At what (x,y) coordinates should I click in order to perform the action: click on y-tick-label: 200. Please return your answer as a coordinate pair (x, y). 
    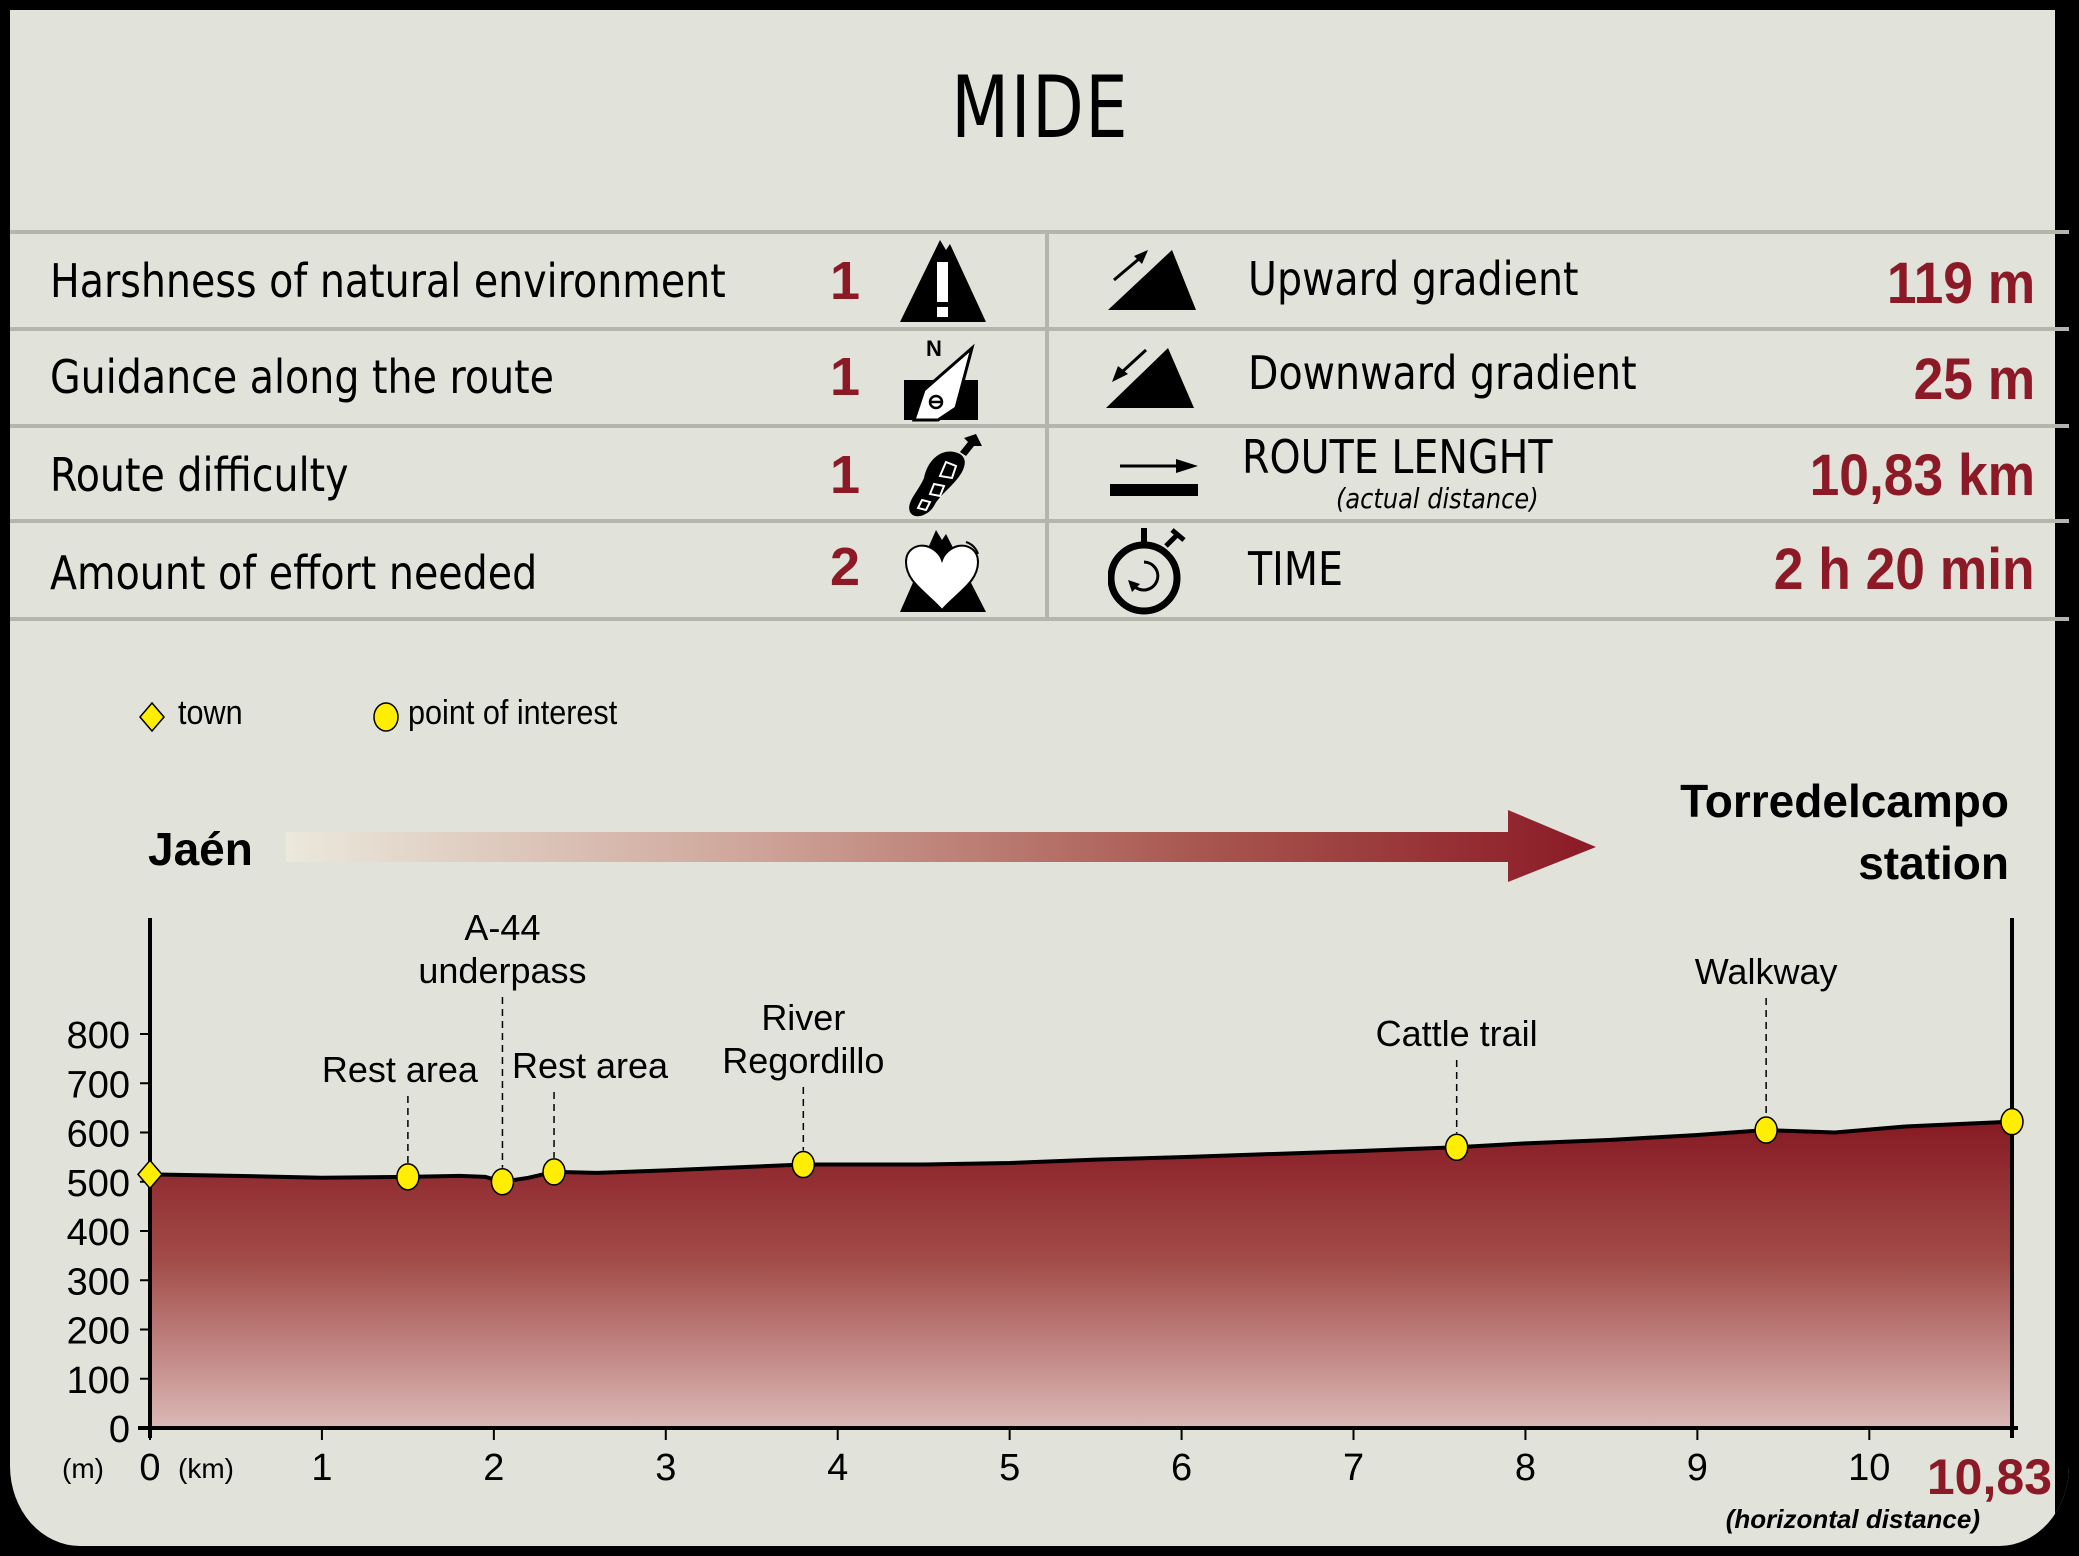
    Looking at the image, I should click on (98, 1332).